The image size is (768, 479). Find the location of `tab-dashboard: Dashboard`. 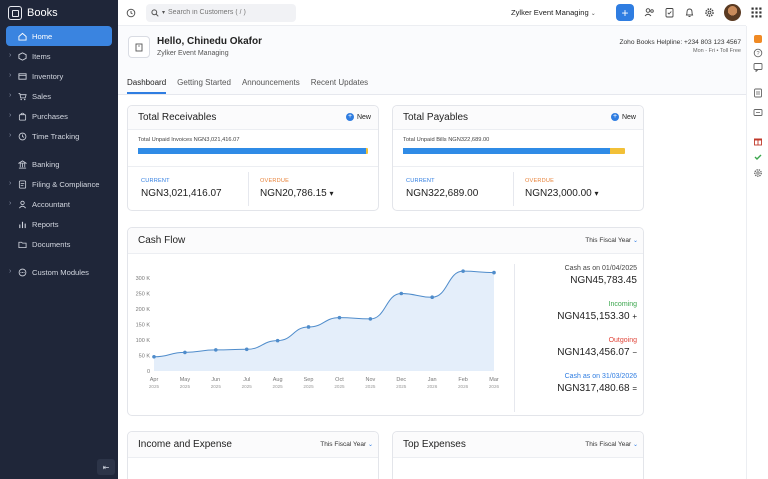

tab-dashboard: Dashboard is located at coordinates (147, 86).